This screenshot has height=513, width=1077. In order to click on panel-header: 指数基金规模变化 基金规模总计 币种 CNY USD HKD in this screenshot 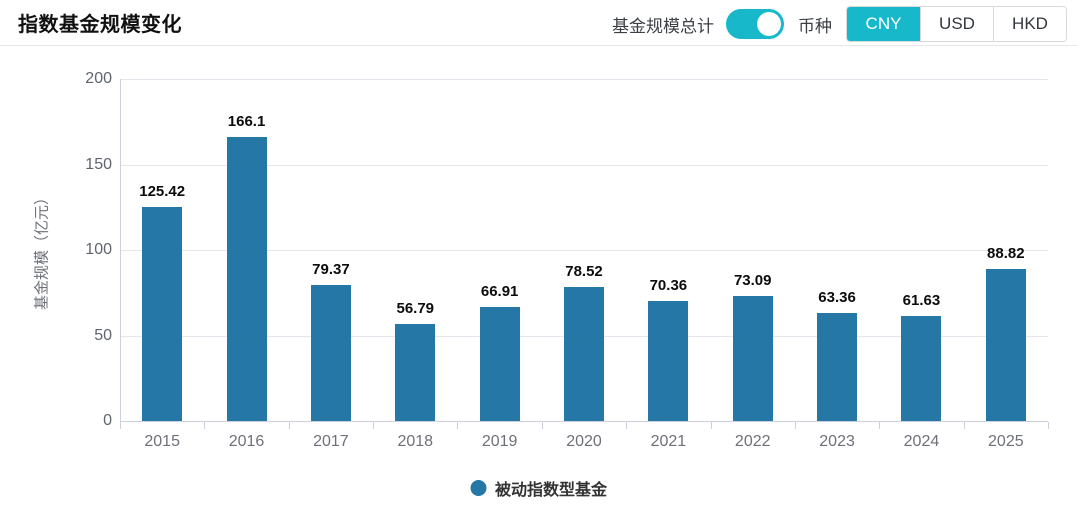, I will do `click(538, 23)`.